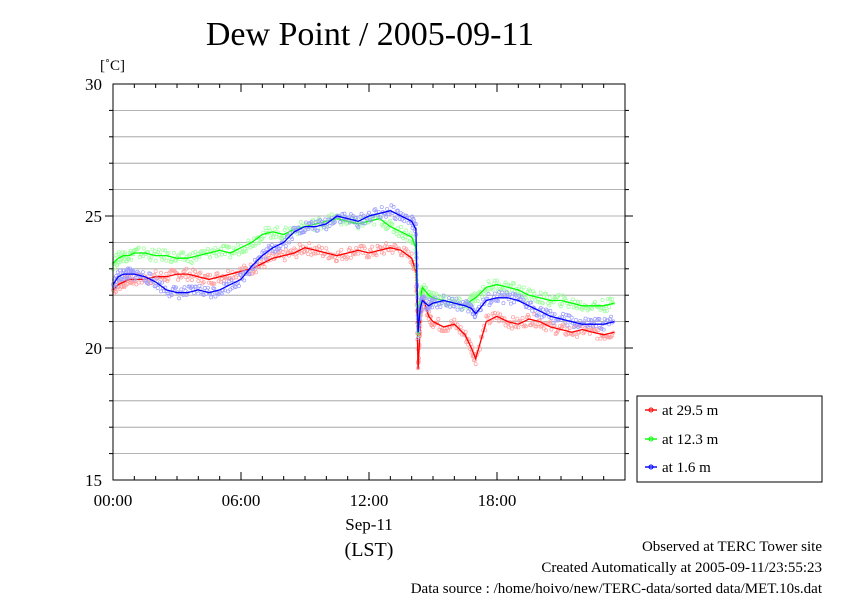  I want to click on series-scatter, so click(363, 306).